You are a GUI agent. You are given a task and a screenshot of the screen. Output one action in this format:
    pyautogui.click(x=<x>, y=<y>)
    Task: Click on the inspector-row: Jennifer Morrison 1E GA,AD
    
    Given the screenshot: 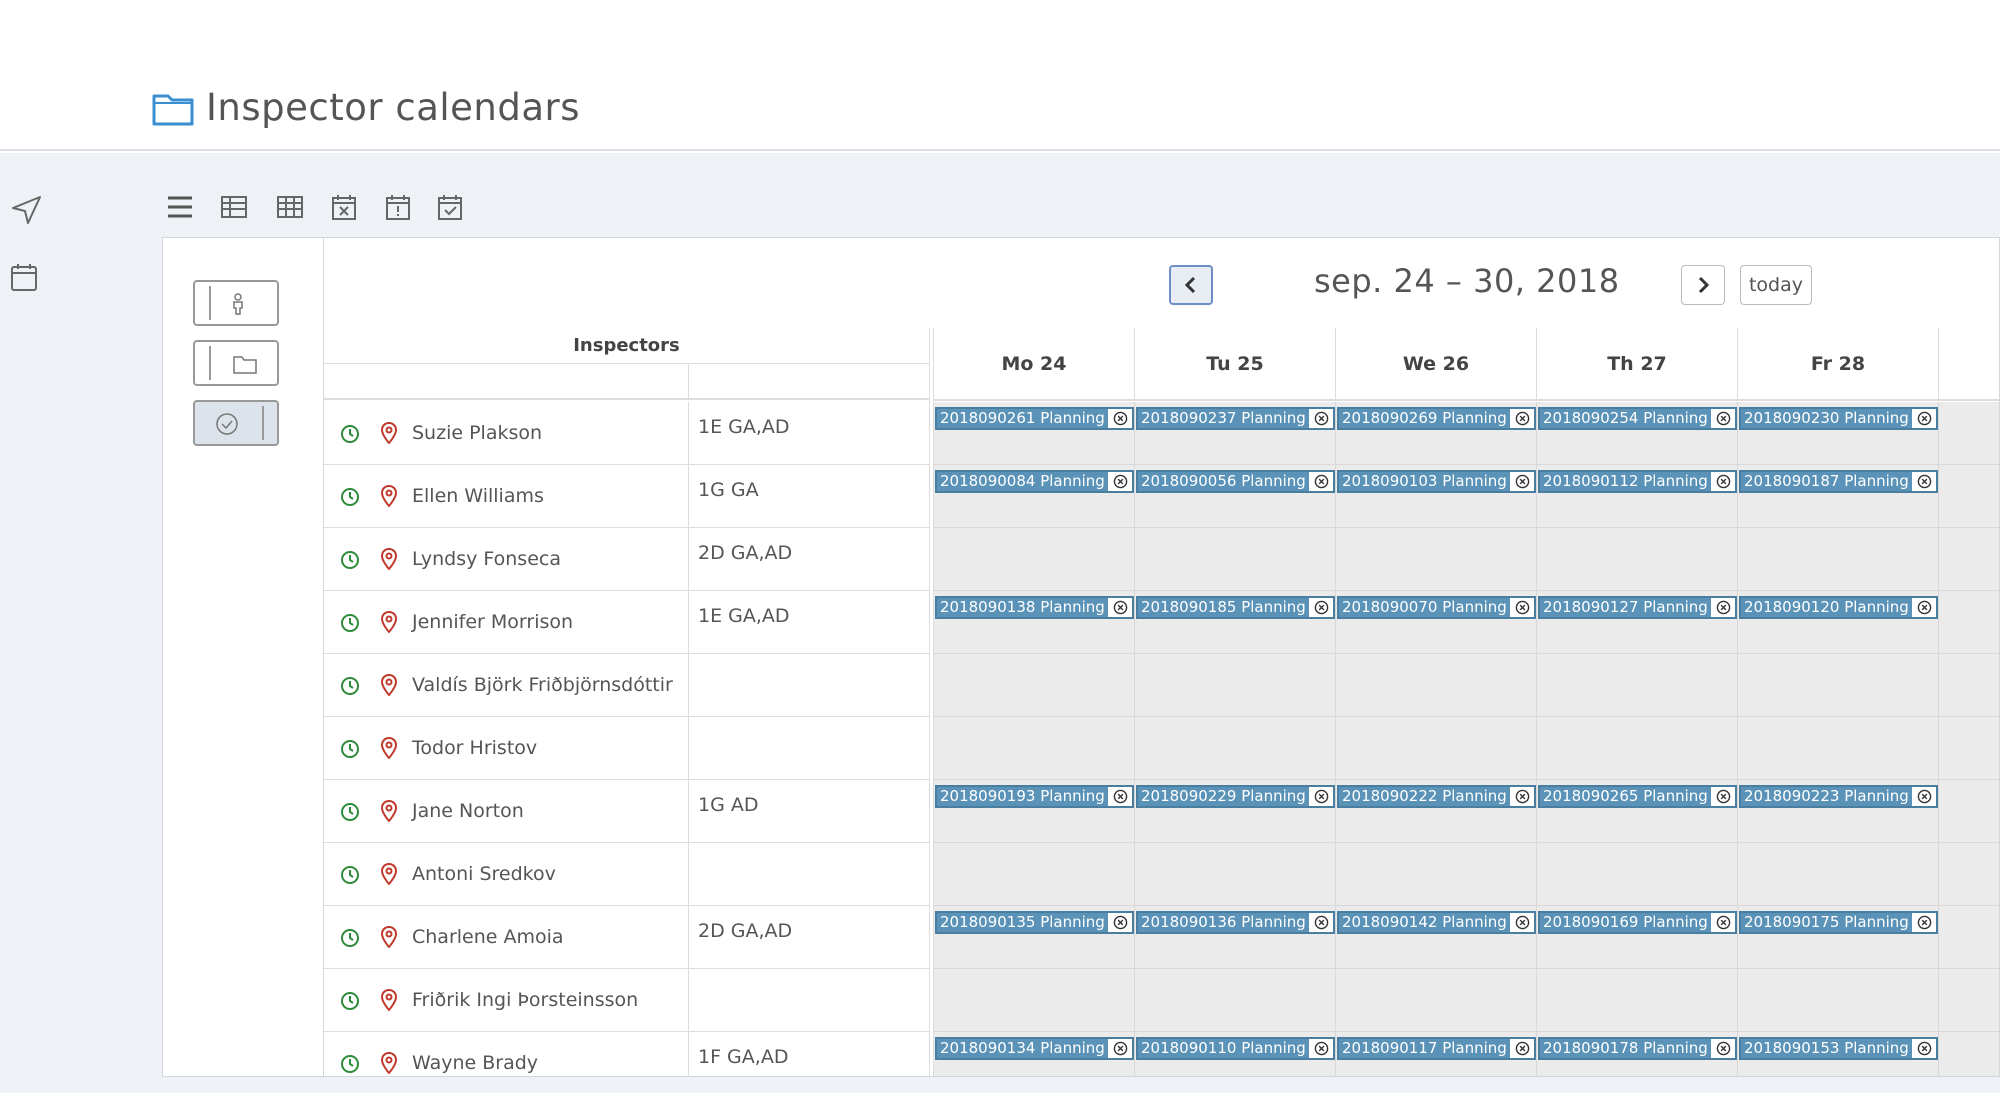 What is the action you would take?
    pyautogui.click(x=626, y=622)
    